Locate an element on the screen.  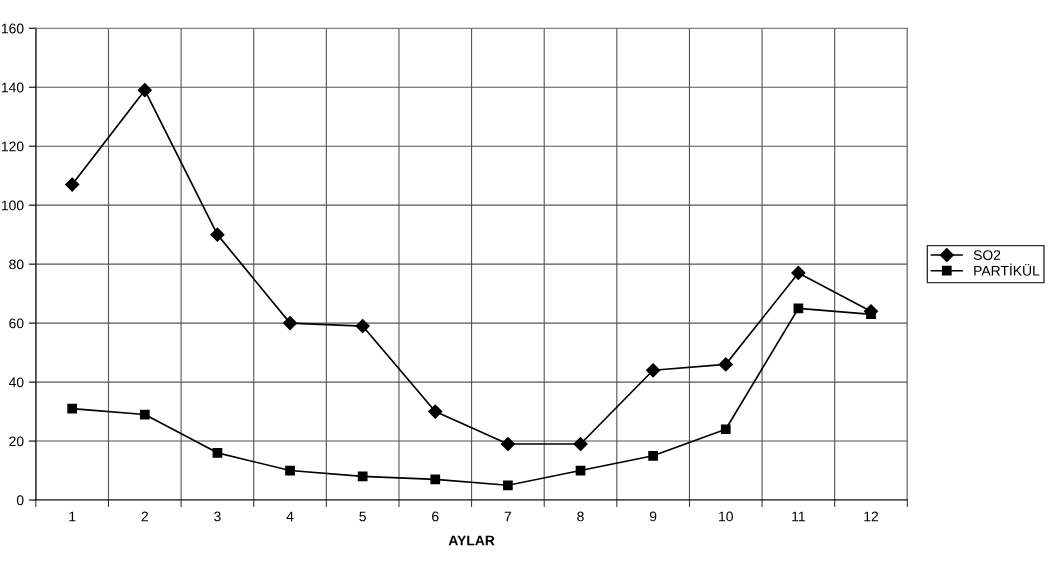
y-tick-label: 120 is located at coordinates (12, 146).